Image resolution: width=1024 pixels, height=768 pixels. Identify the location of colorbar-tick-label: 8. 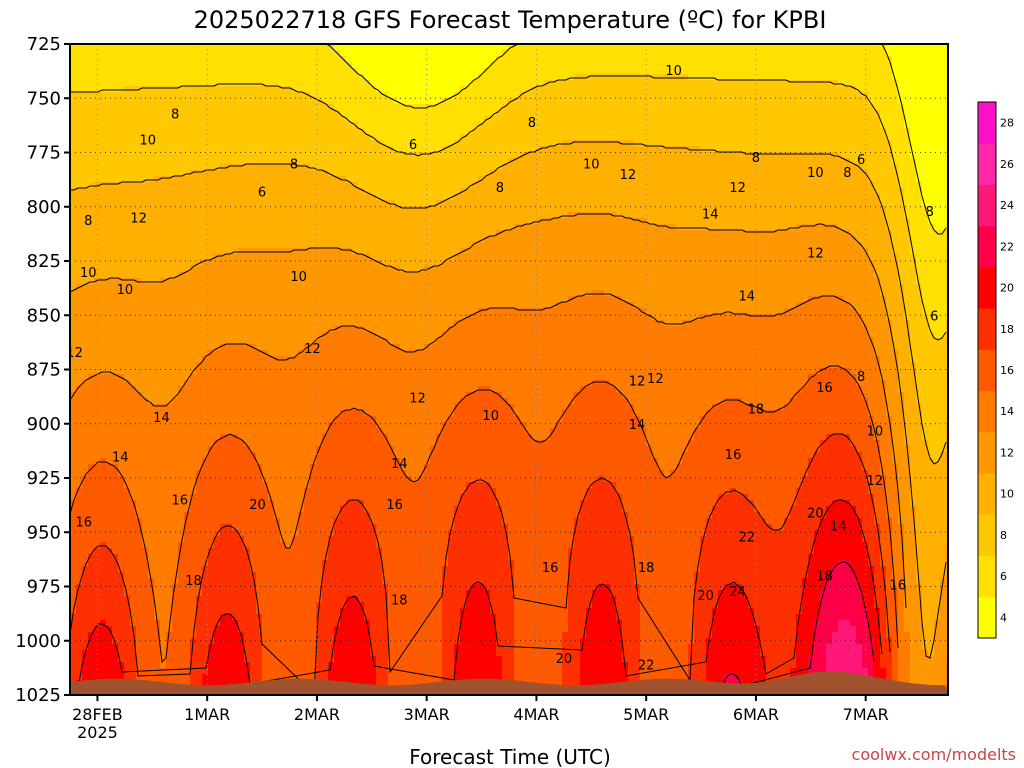
(1003, 535).